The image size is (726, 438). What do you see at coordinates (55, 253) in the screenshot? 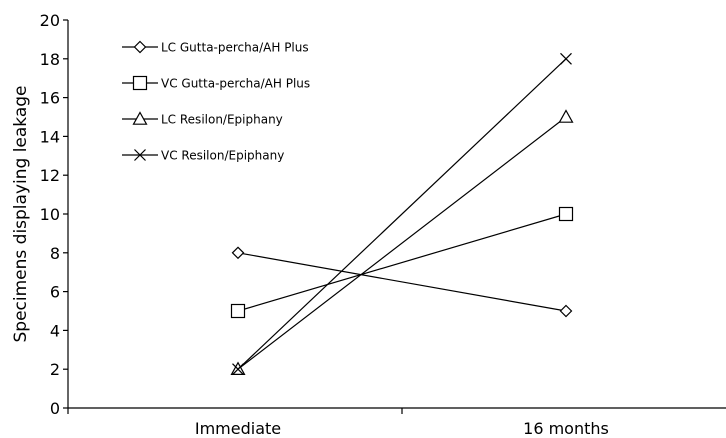
I see `y-tick-label: 8` at bounding box center [55, 253].